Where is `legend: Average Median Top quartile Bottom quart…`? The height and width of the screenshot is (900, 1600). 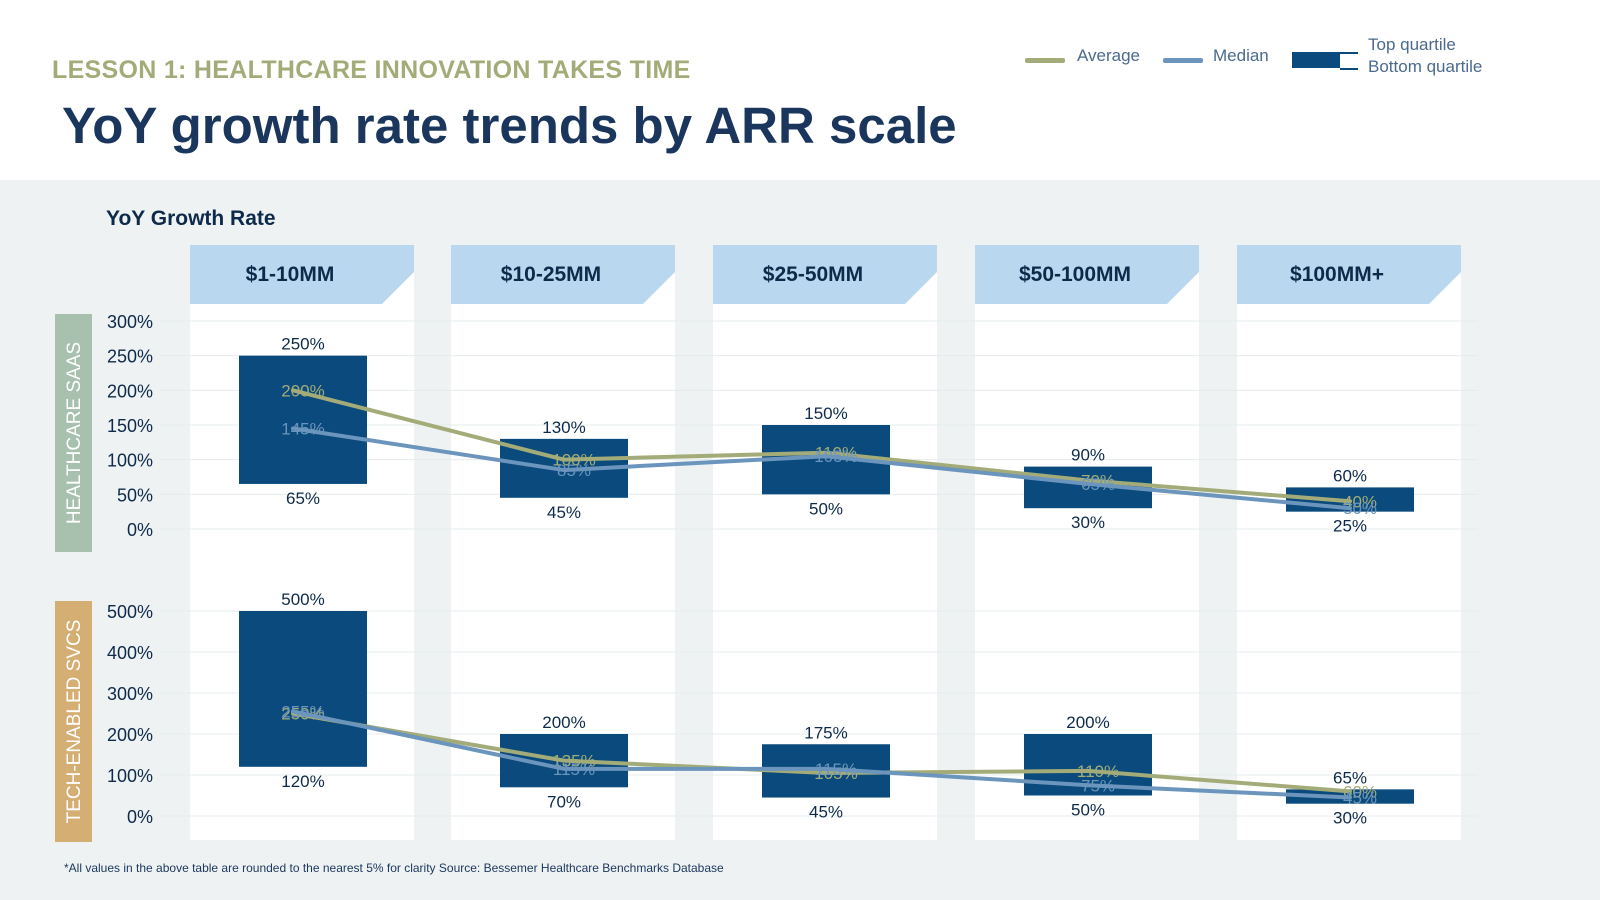 legend: Average Median Top quartile Bottom quart… is located at coordinates (1265, 56).